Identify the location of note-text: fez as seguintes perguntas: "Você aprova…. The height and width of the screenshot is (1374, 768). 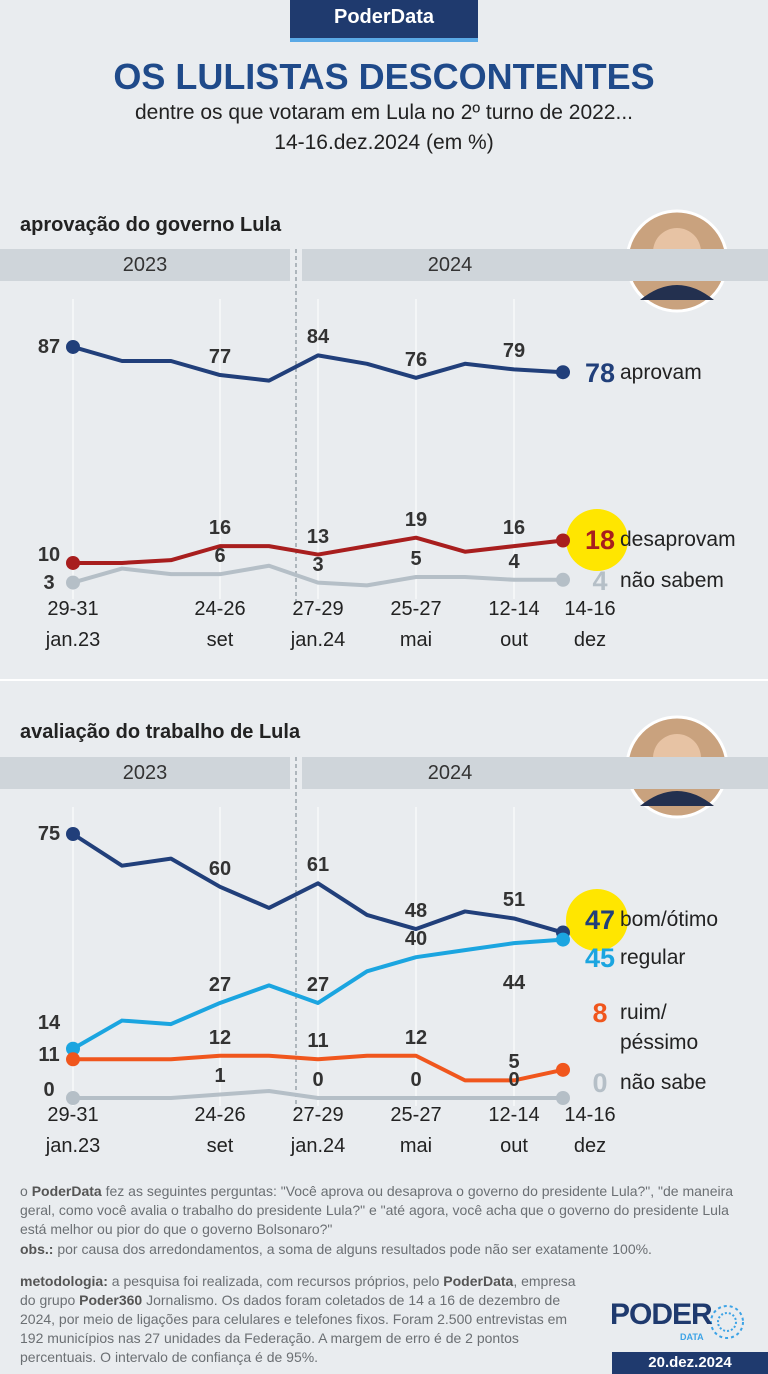
(377, 1210).